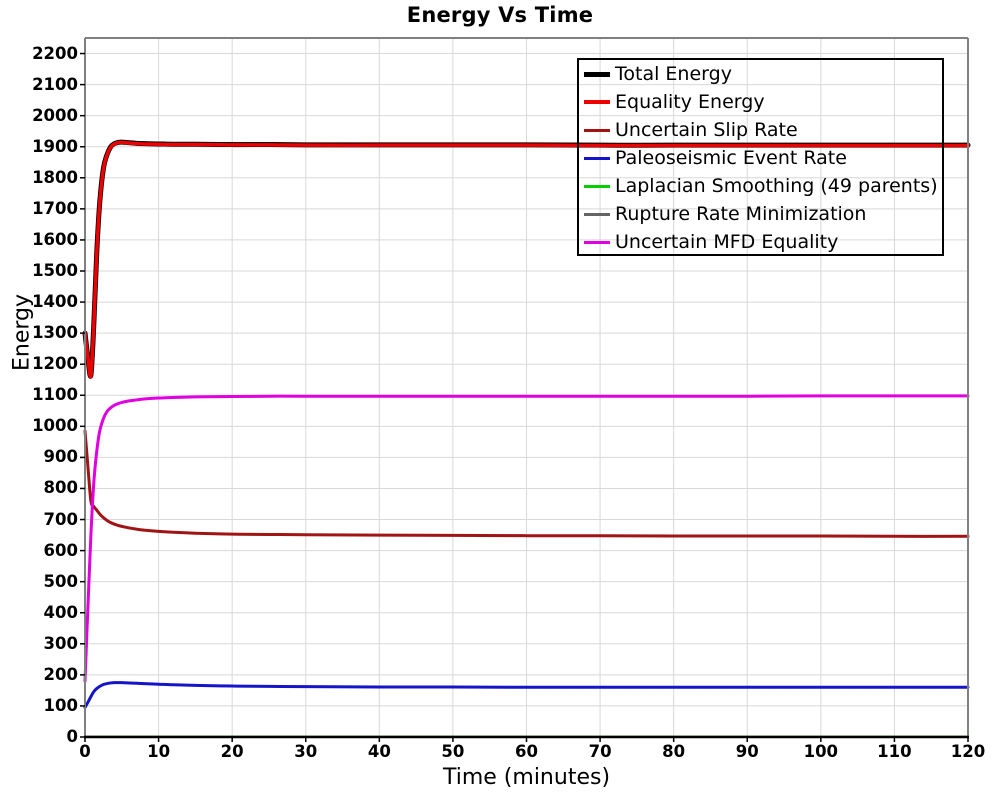 Image resolution: width=1000 pixels, height=800 pixels. I want to click on x-tick-label: 110, so click(894, 751).